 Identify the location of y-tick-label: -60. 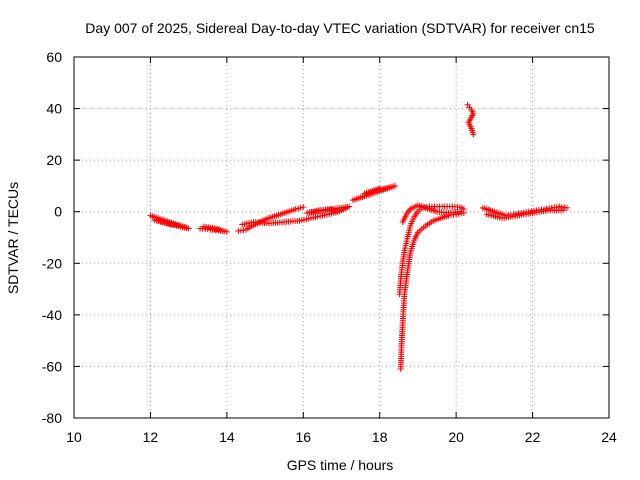
(52, 366).